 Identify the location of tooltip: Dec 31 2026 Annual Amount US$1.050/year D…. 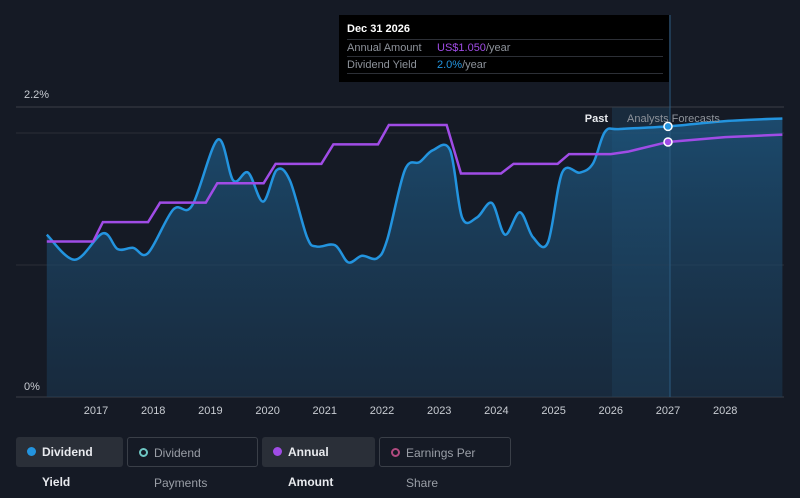
(504, 48).